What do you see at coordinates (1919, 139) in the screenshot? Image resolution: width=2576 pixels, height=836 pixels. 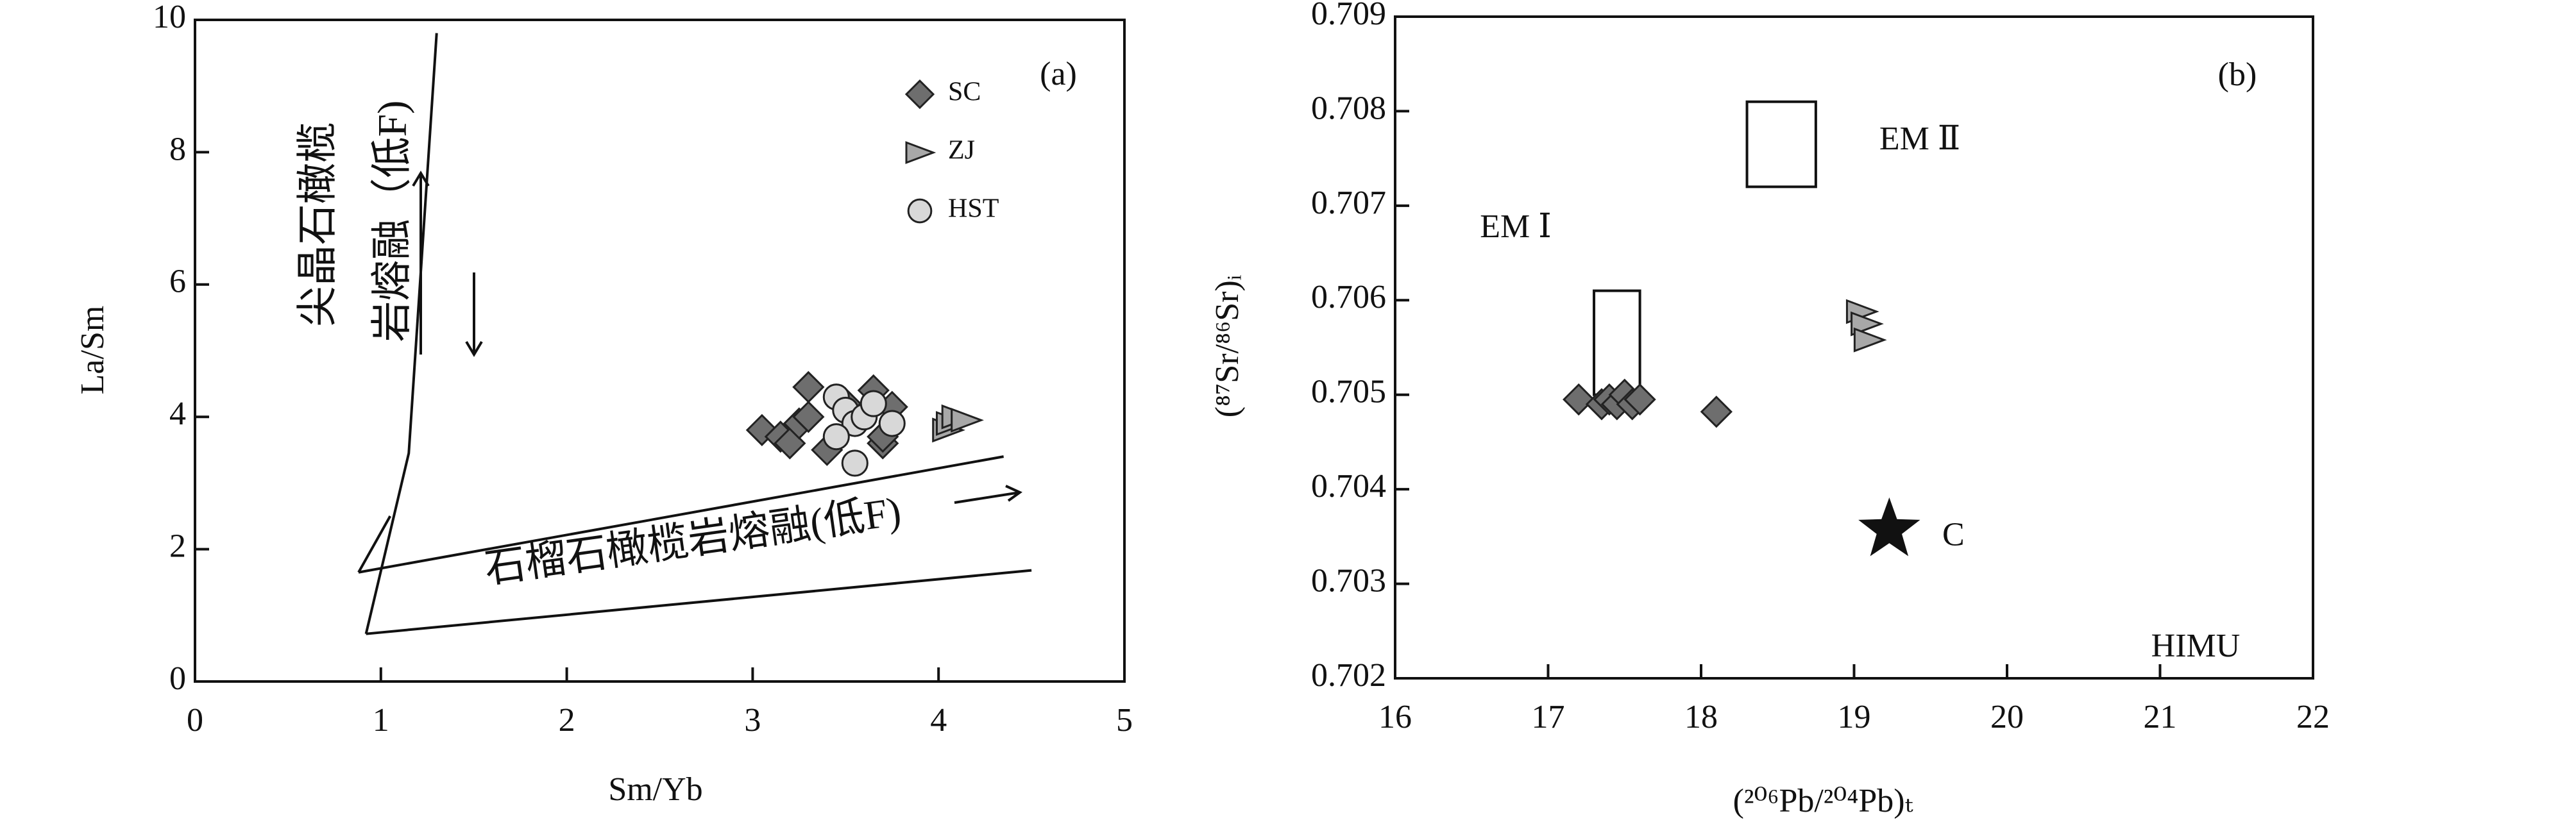 I see `annotation: EM Ⅱ` at bounding box center [1919, 139].